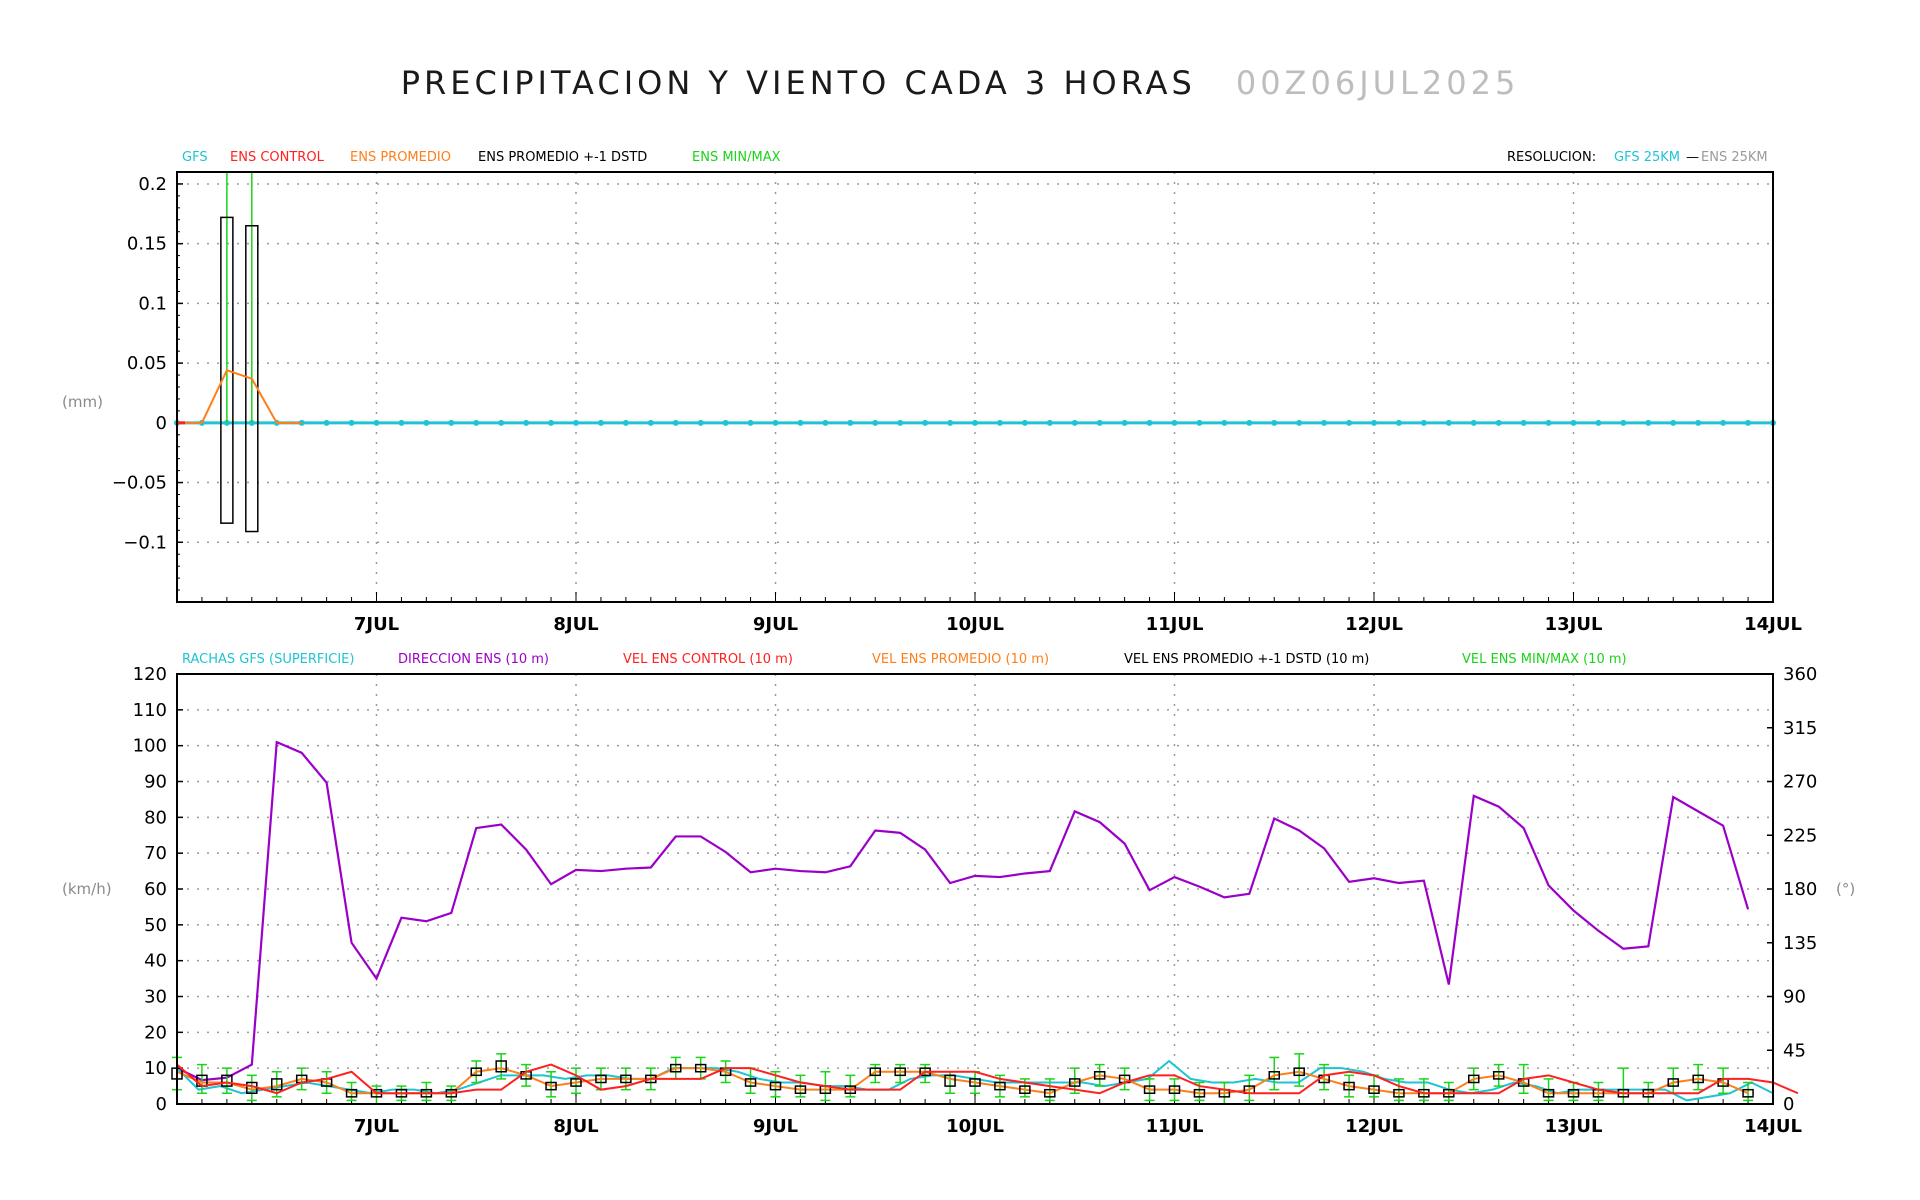 Image resolution: width=1920 pixels, height=1200 pixels. I want to click on wind-ytick-label: 70, so click(155, 853).